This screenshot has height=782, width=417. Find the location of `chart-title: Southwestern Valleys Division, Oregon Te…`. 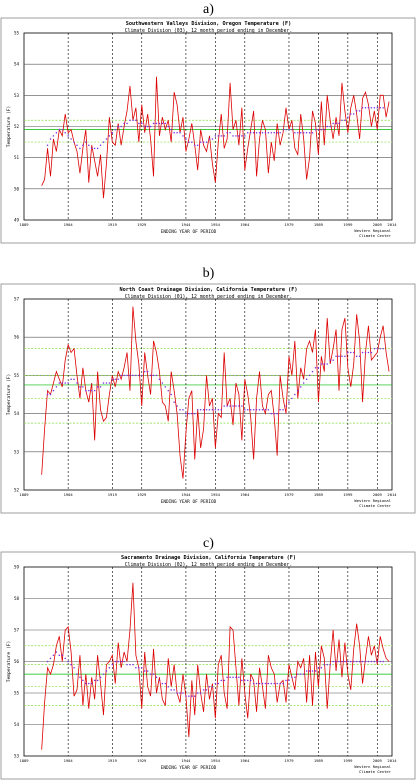

chart-title: Southwestern Valleys Division, Oregon Te… is located at coordinates (209, 24).